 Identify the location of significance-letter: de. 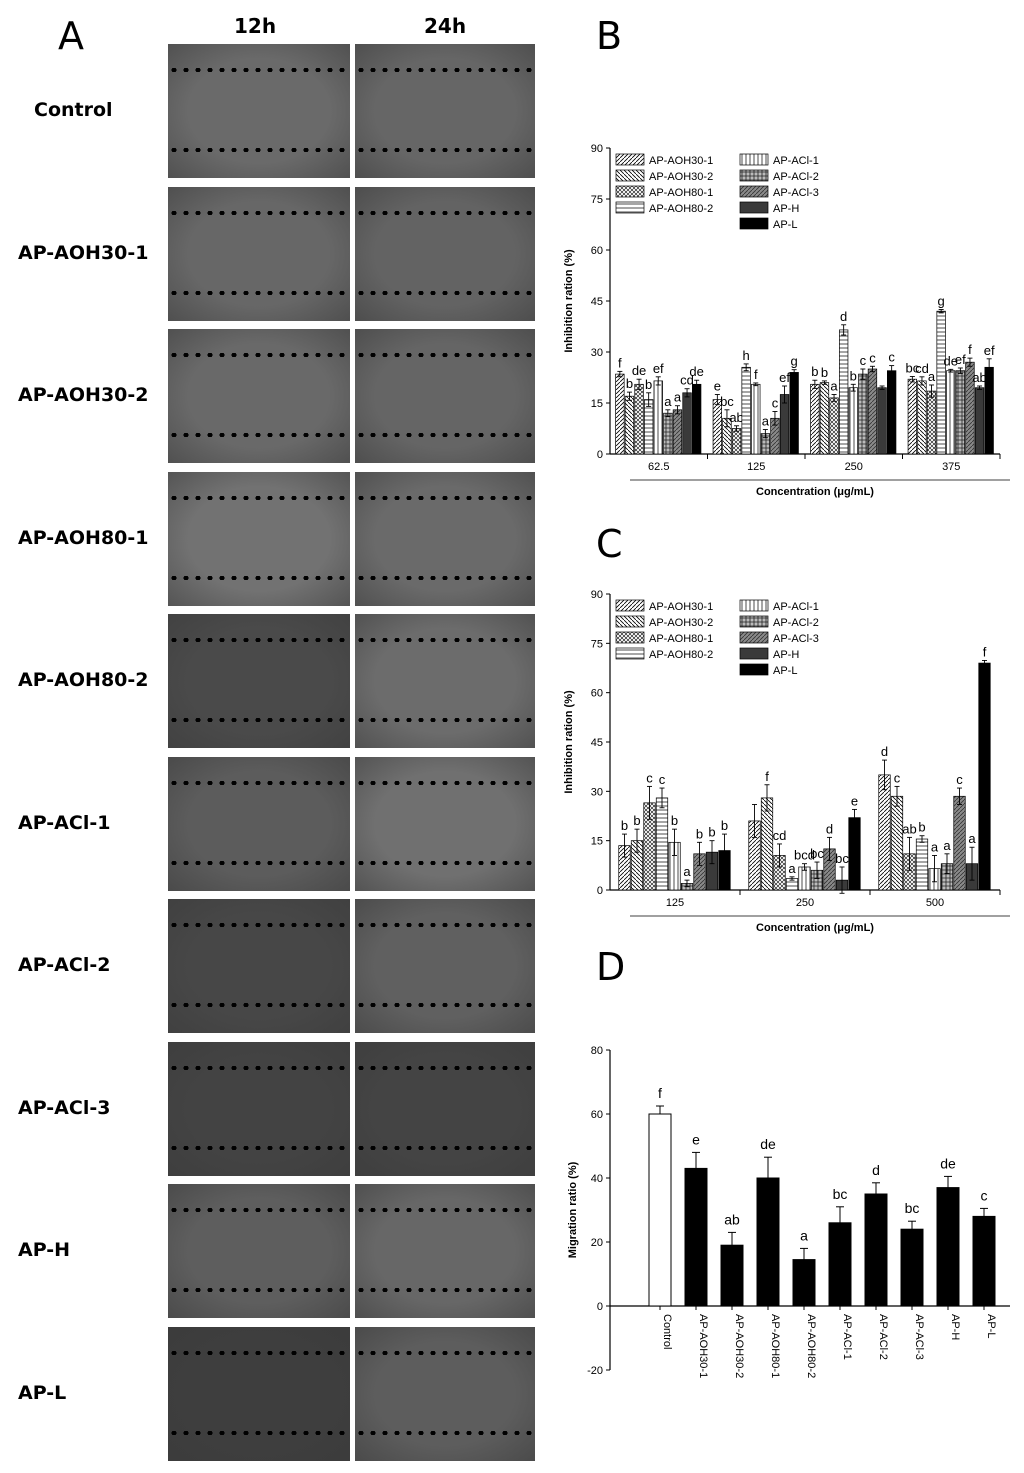
(696, 371).